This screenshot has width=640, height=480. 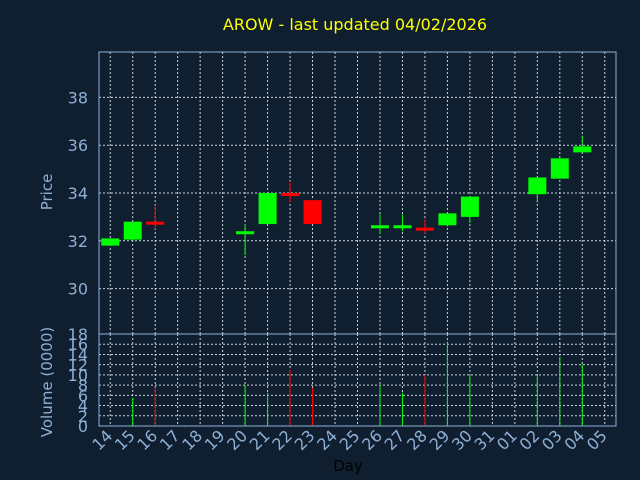 I want to click on price-tick-label: 32, so click(x=78, y=241).